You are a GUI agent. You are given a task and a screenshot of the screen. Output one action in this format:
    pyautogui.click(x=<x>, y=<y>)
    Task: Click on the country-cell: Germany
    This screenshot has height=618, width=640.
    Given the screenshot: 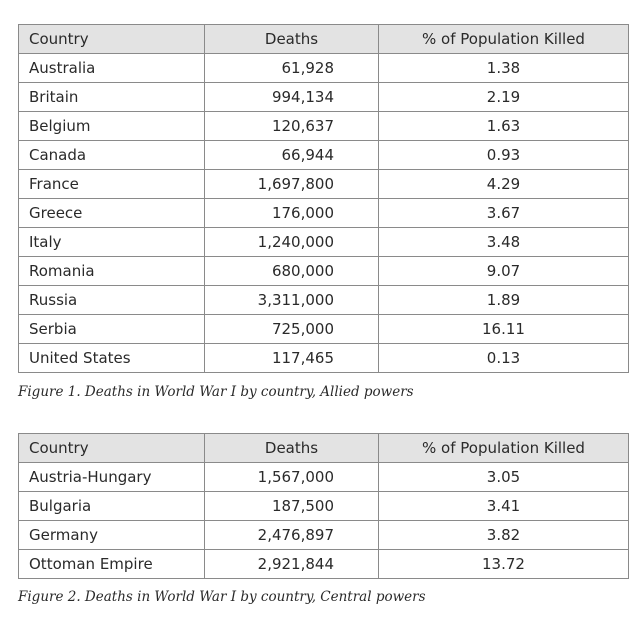 What is the action you would take?
    pyautogui.click(x=111, y=535)
    